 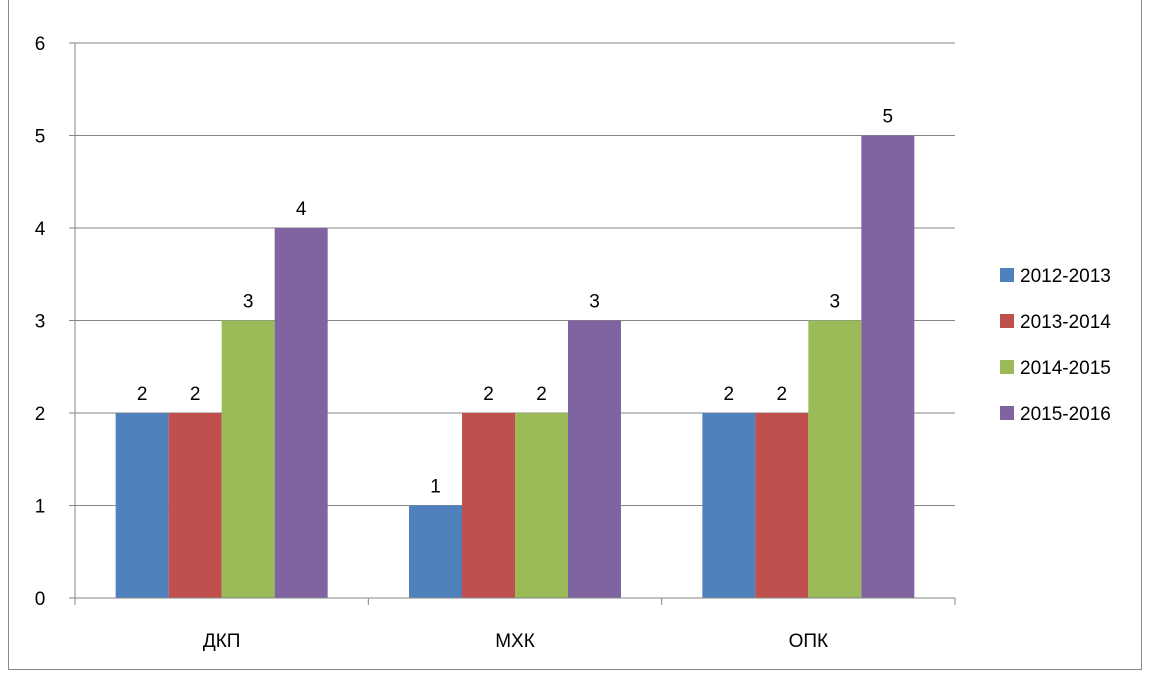 What do you see at coordinates (515, 641) in the screenshot?
I see `x-tick-label-МХК: МХК` at bounding box center [515, 641].